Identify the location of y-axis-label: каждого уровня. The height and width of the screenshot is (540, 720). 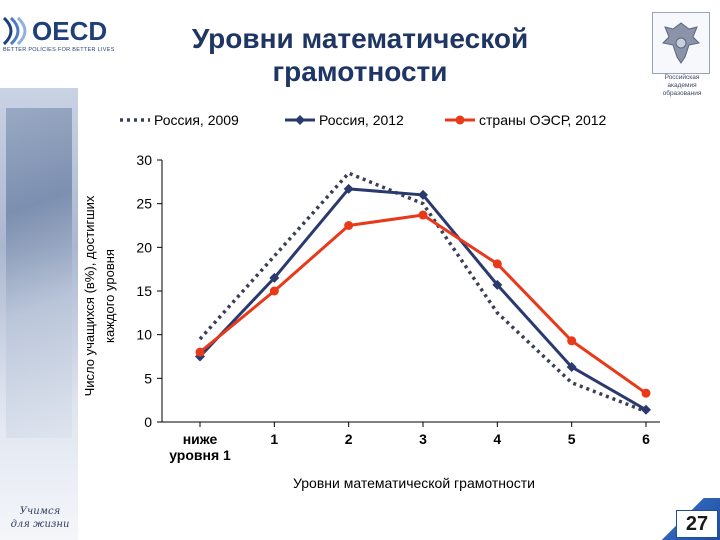
(109, 296).